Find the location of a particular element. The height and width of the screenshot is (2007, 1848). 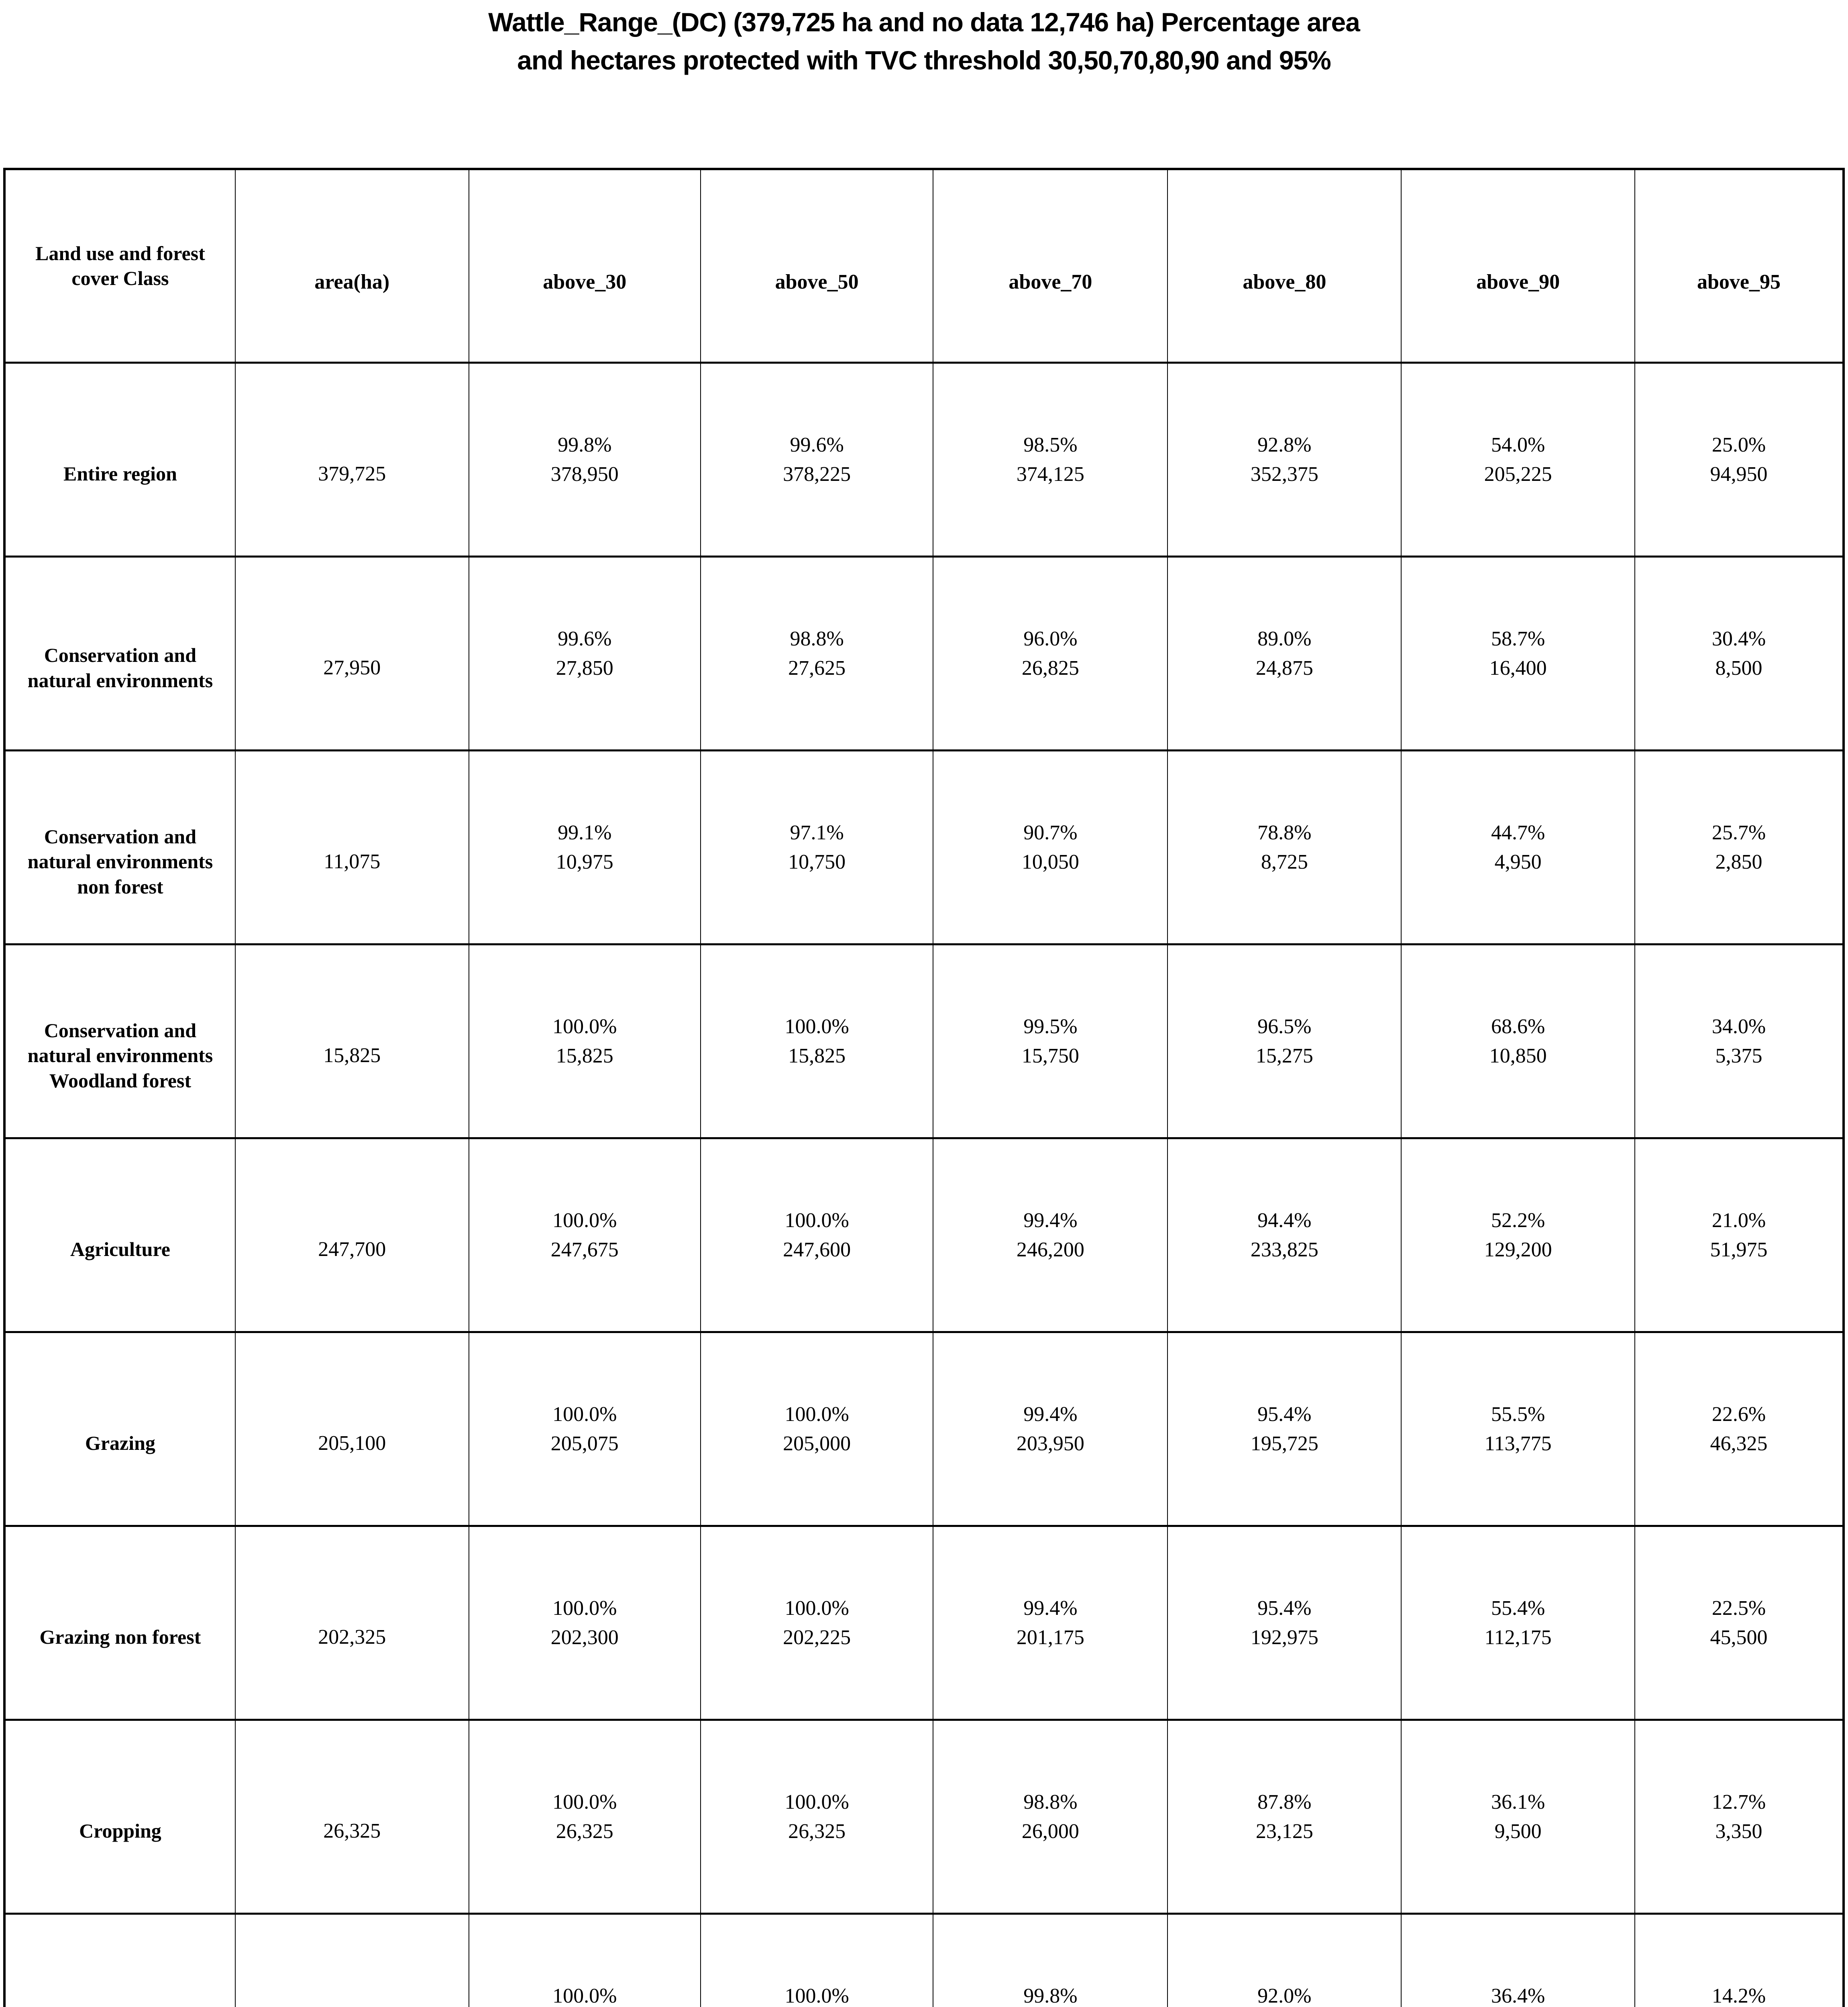

cell-above-30: 99.6% 27,850 is located at coordinates (584, 653).